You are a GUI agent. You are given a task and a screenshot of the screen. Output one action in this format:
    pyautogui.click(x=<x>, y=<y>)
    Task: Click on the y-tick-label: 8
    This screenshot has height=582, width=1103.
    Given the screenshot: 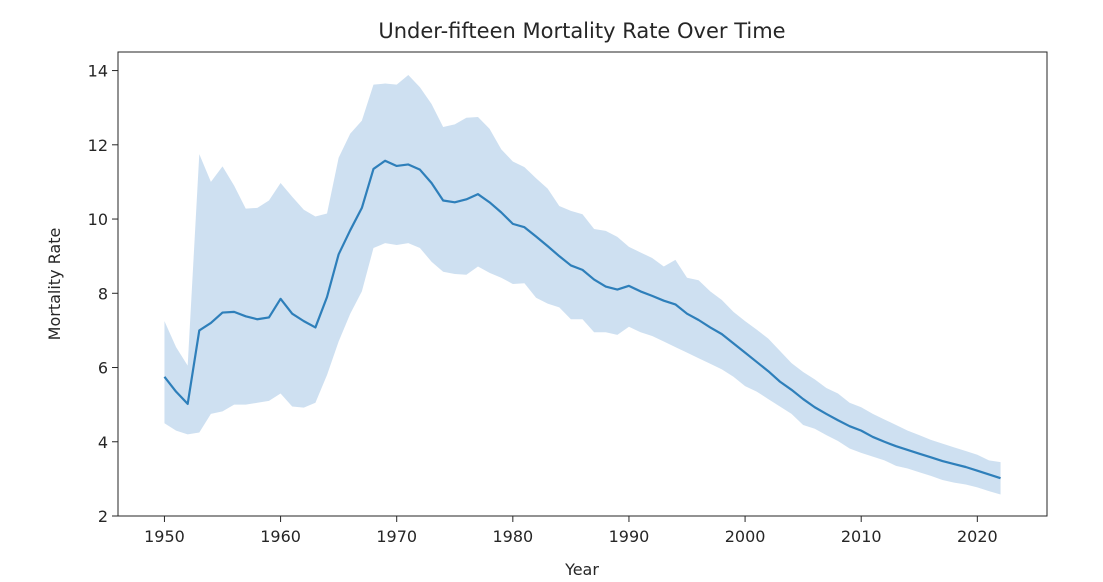 What is the action you would take?
    pyautogui.click(x=103, y=293)
    